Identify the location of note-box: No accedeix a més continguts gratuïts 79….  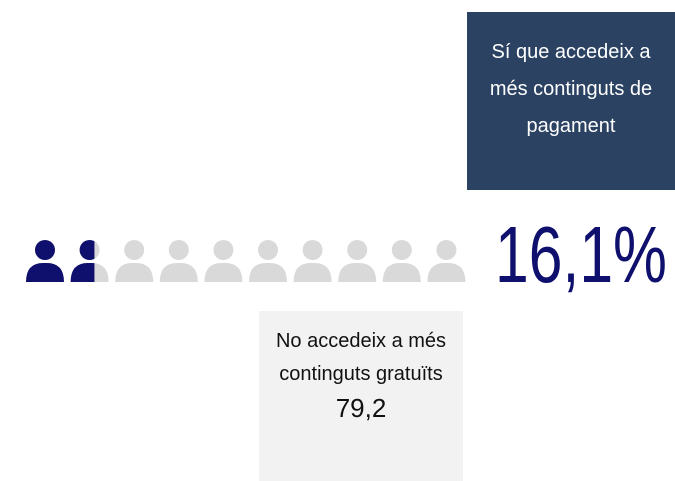
(361, 396).